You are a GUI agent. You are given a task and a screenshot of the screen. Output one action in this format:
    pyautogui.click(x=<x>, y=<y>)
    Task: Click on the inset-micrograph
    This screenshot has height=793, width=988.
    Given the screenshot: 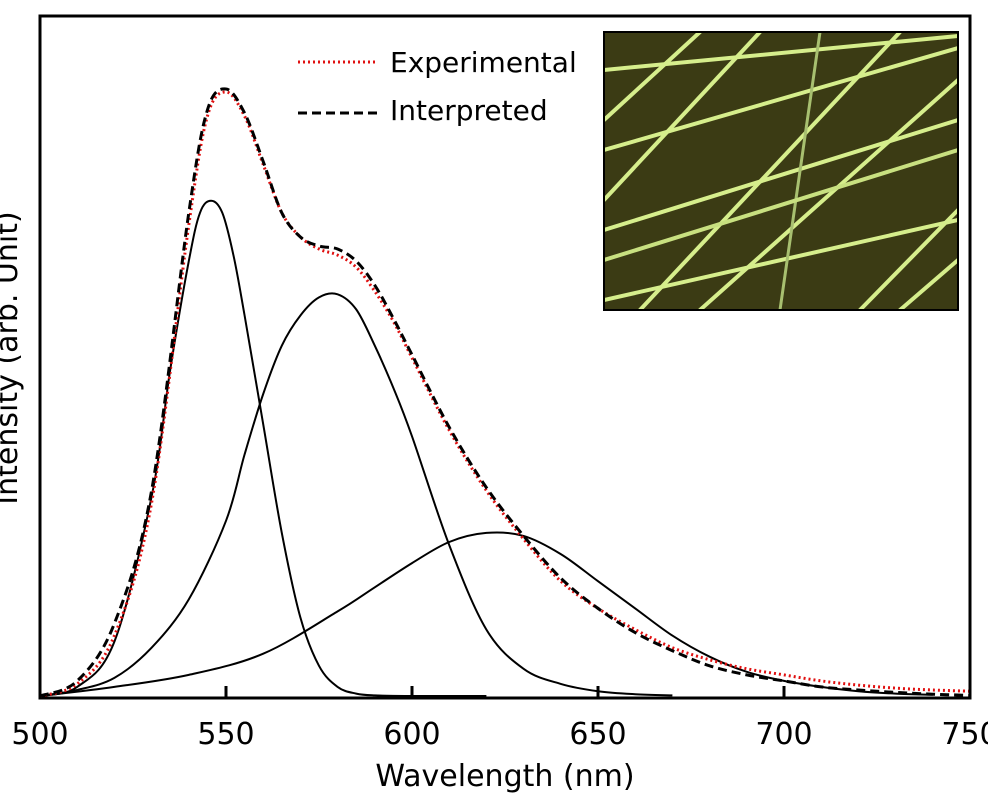 What is the action you would take?
    pyautogui.click(x=781, y=171)
    